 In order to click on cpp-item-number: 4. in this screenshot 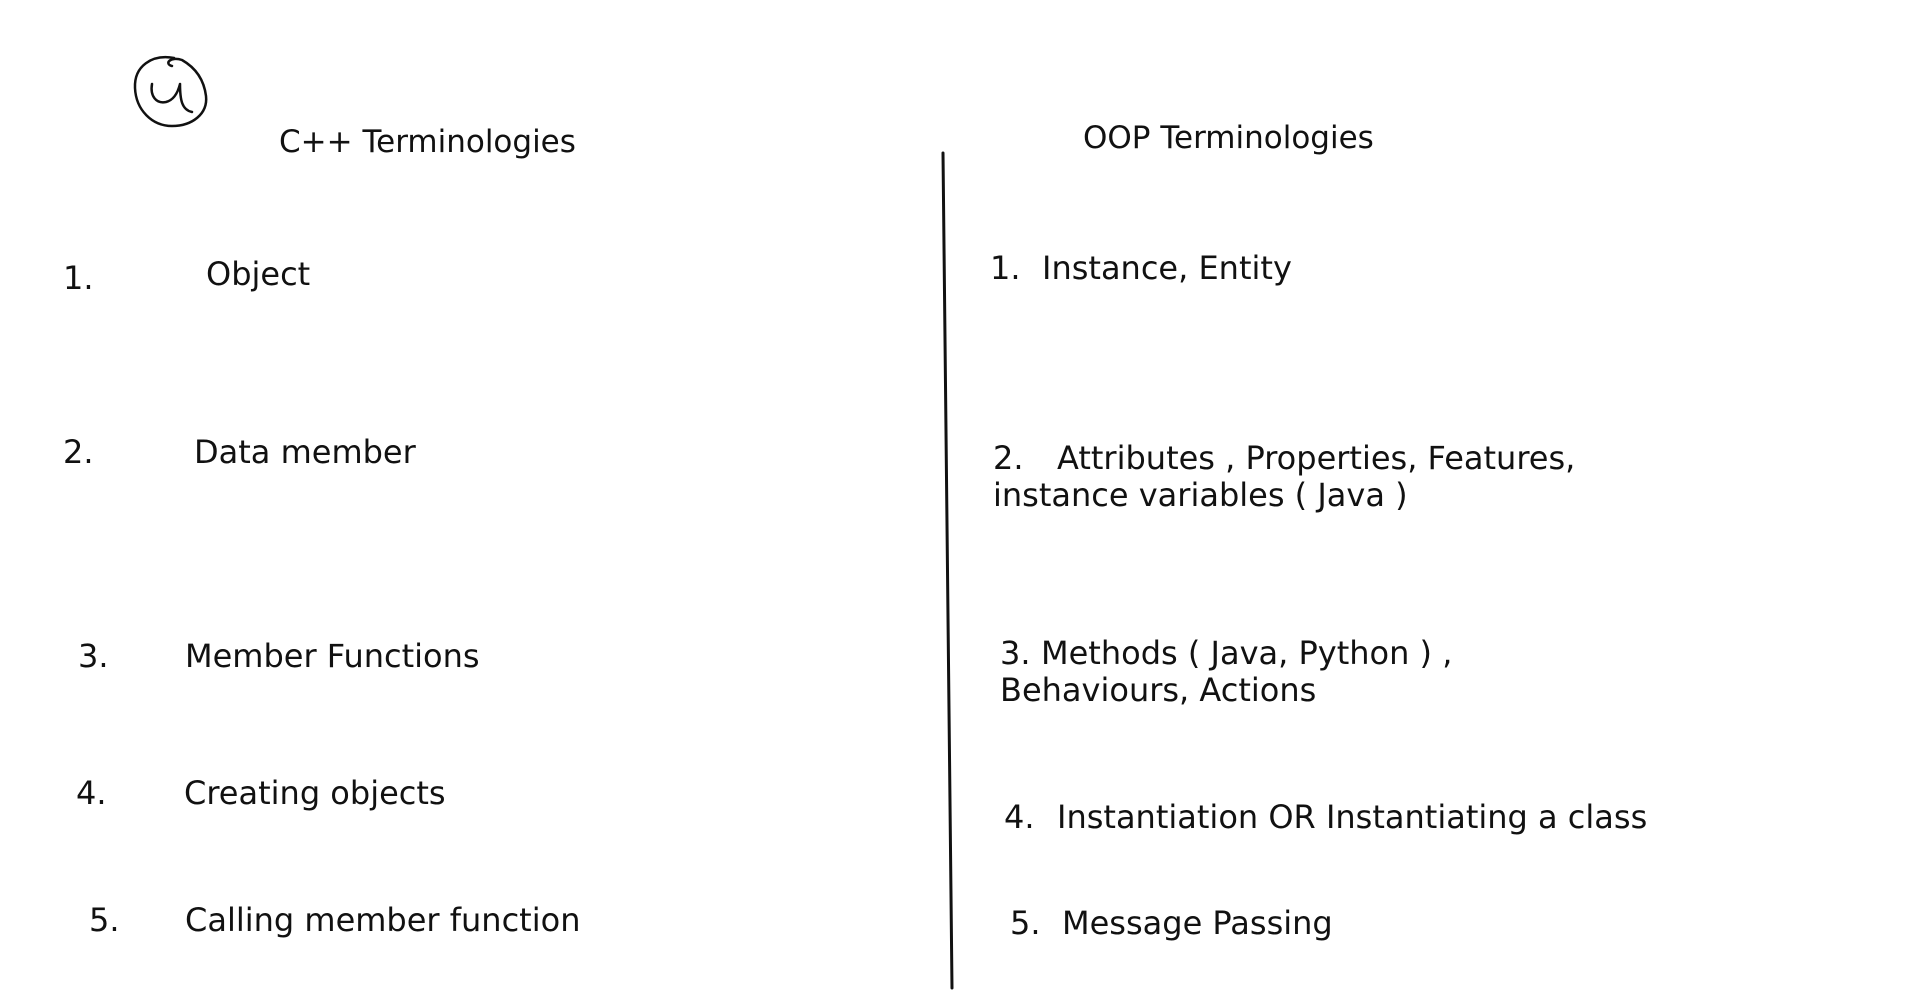, I will do `click(91, 793)`.